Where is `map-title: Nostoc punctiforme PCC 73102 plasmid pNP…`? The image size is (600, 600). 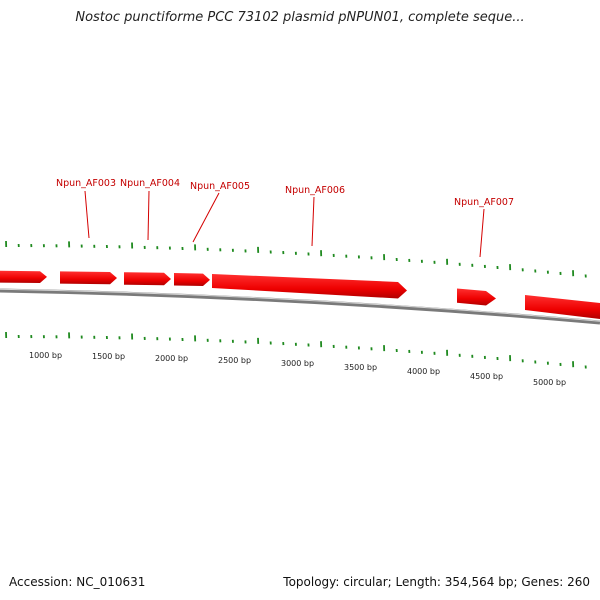
map-title: Nostoc punctiforme PCC 73102 plasmid pNP… is located at coordinates (300, 17).